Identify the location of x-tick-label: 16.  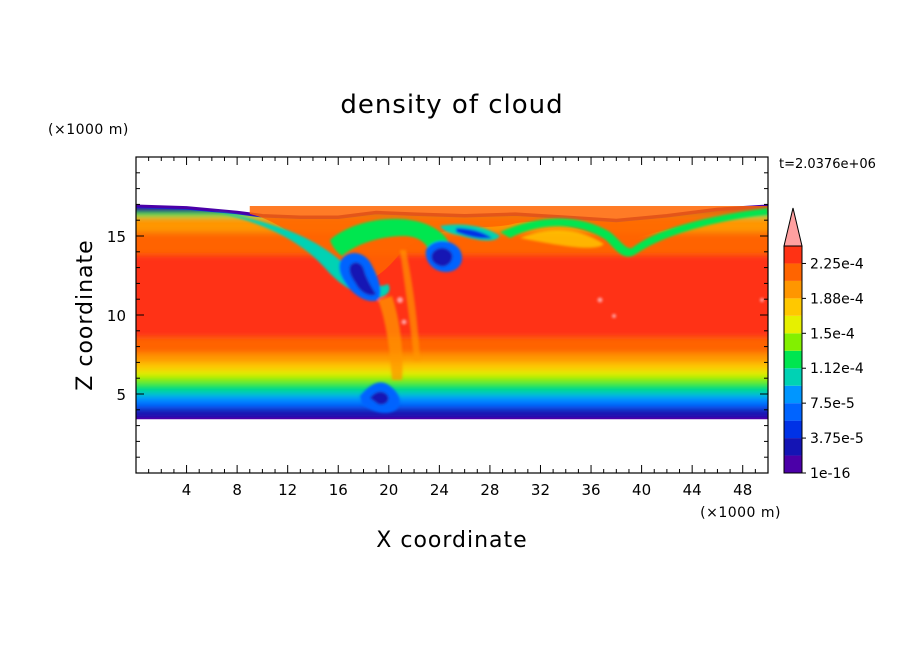
(338, 490).